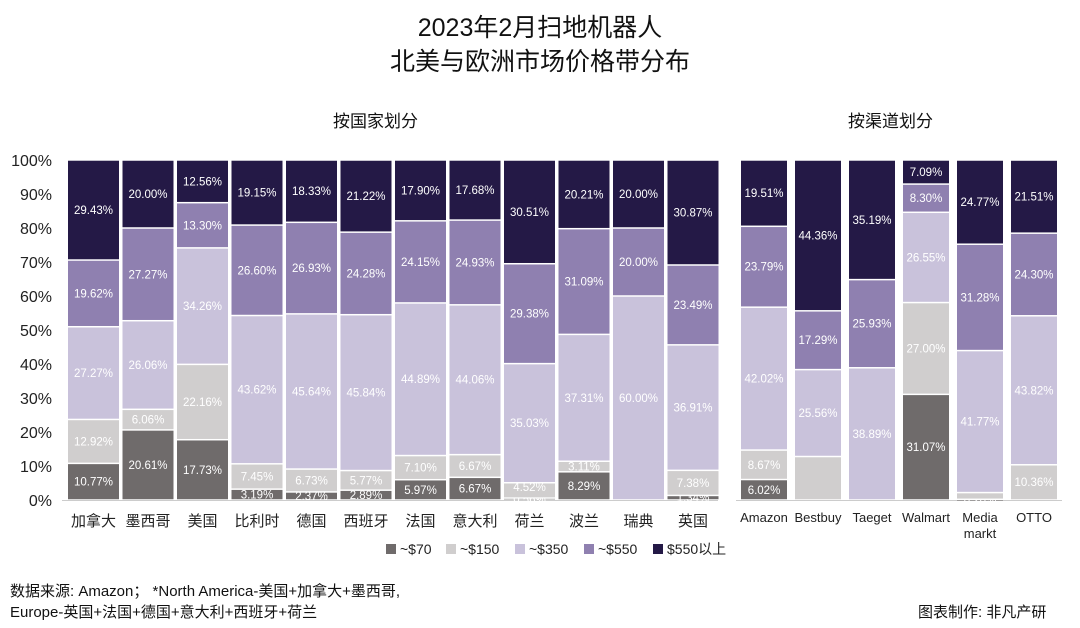  Describe the element at coordinates (36, 195) in the screenshot. I see `y-tick-label: 90%` at that location.